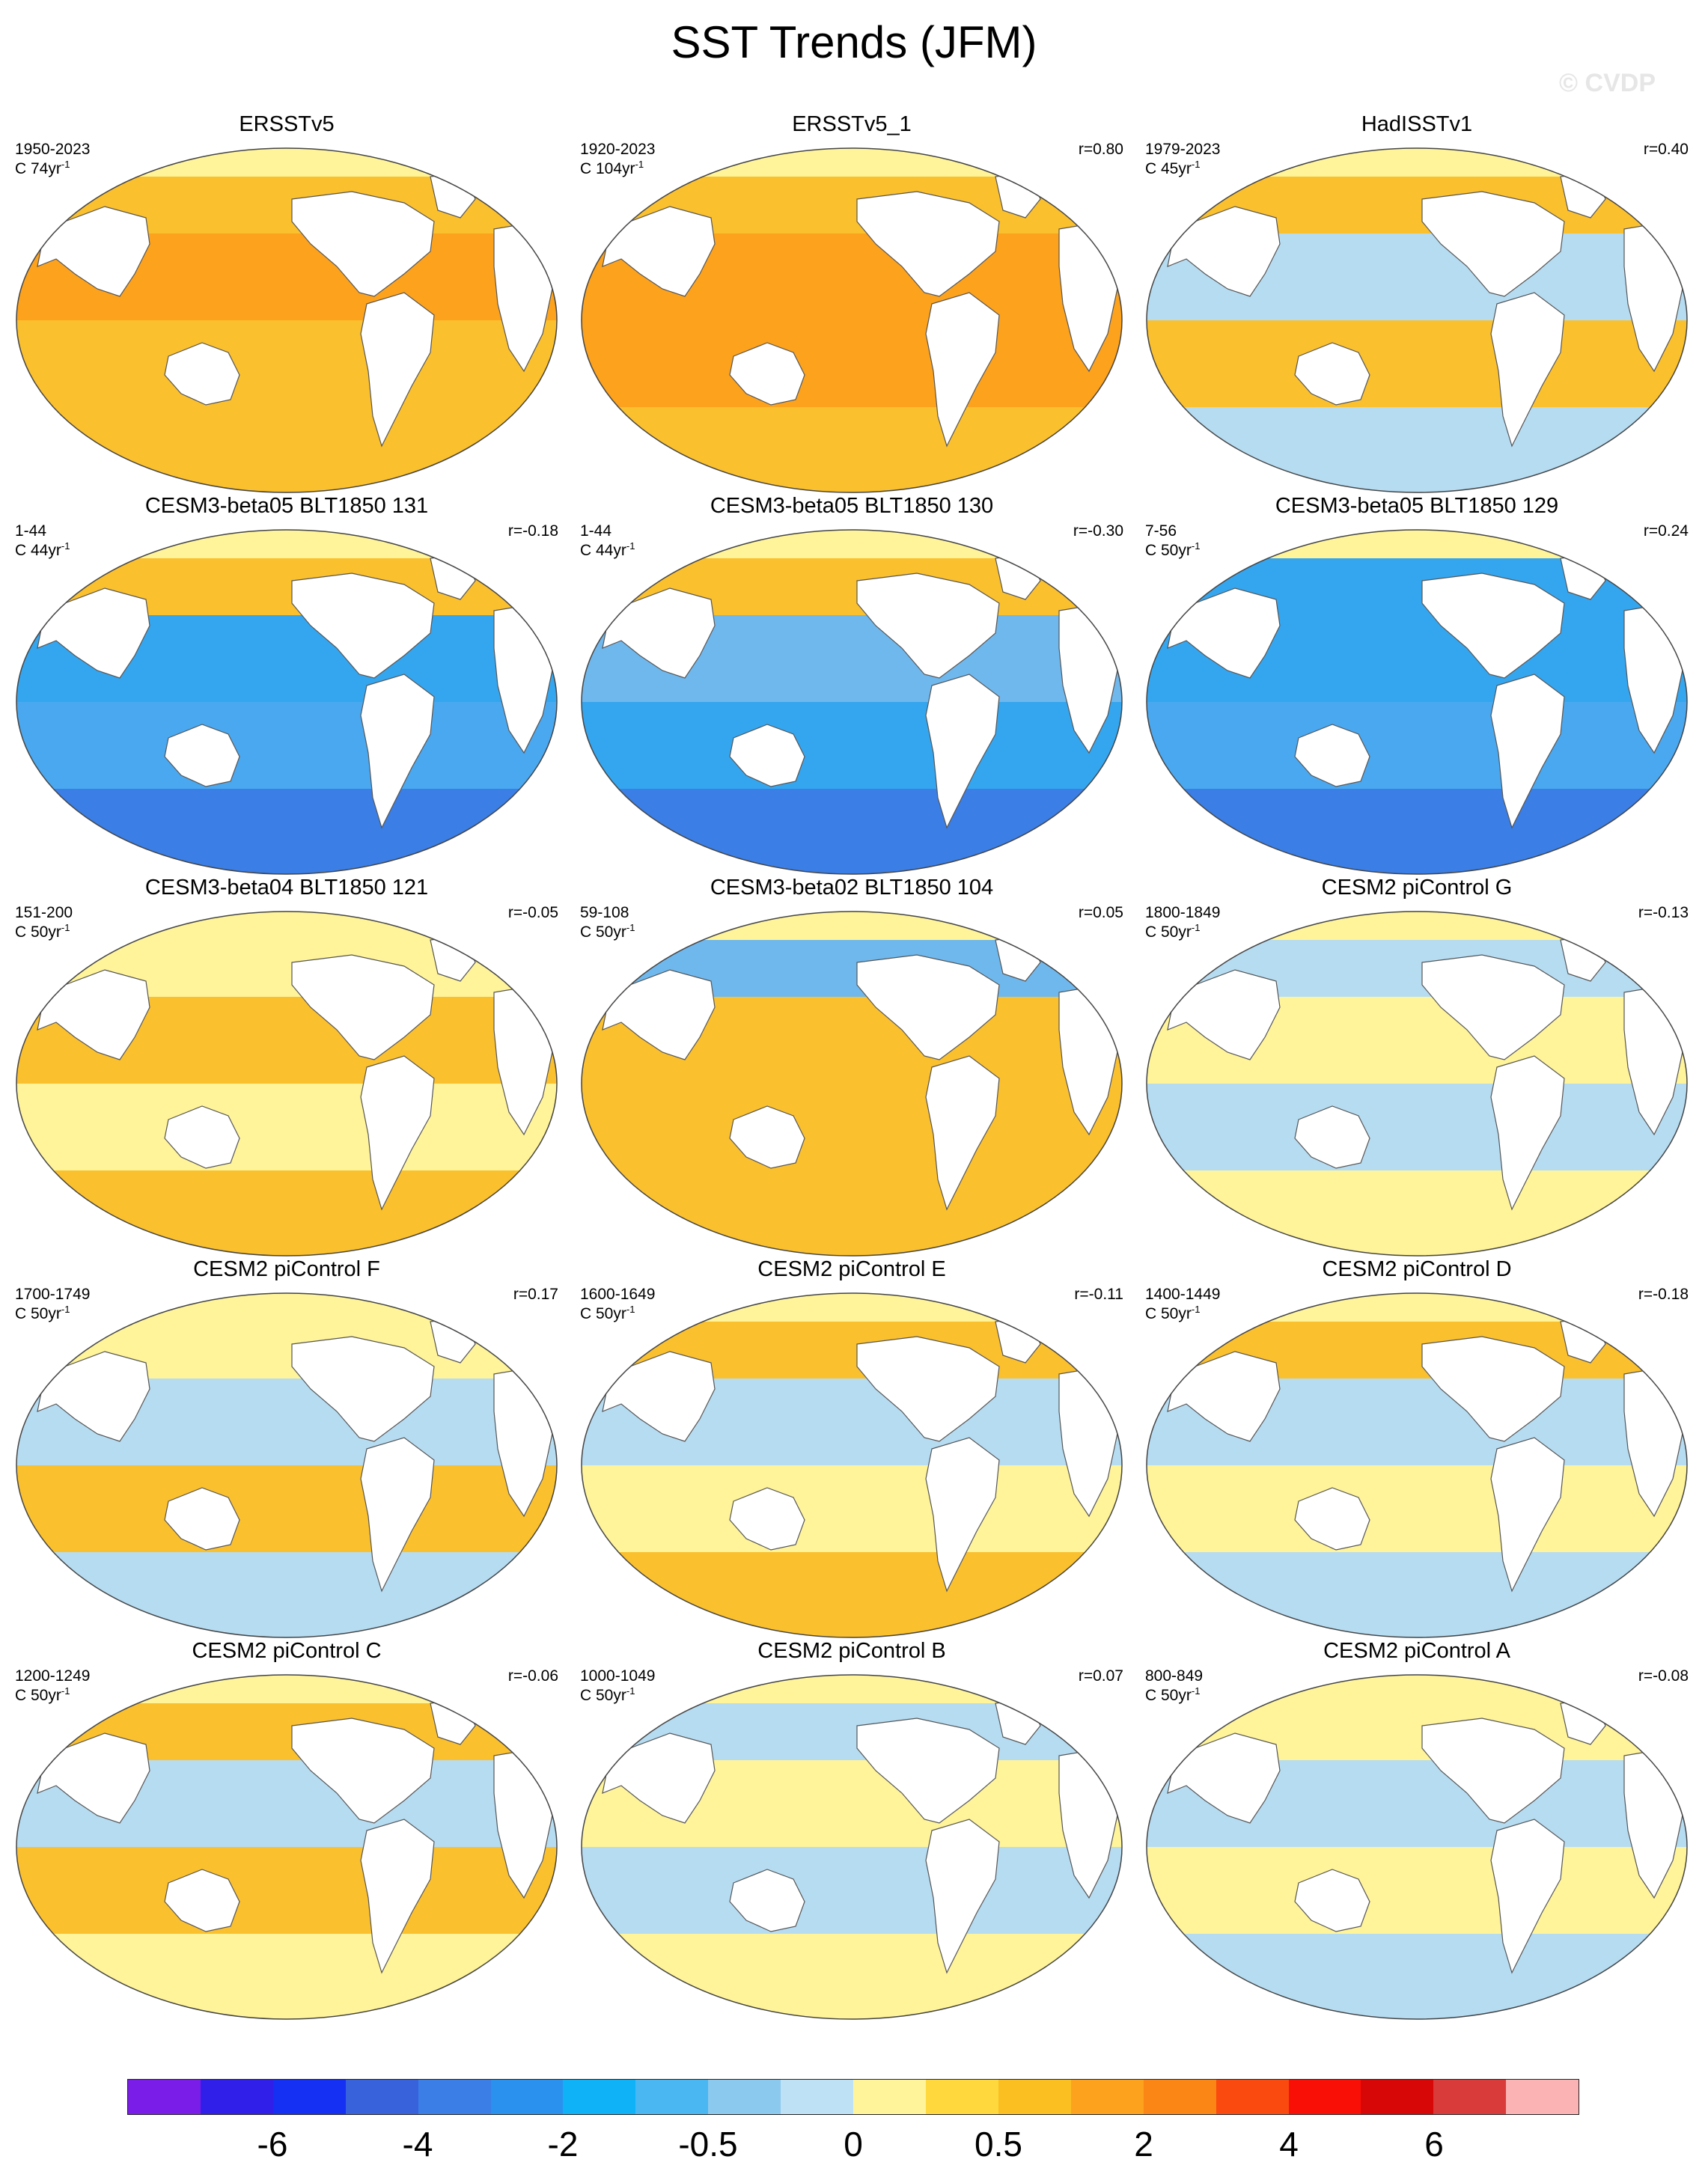 The image size is (1708, 2180). Describe the element at coordinates (604, 913) in the screenshot. I see `period-label: 59-108` at that location.